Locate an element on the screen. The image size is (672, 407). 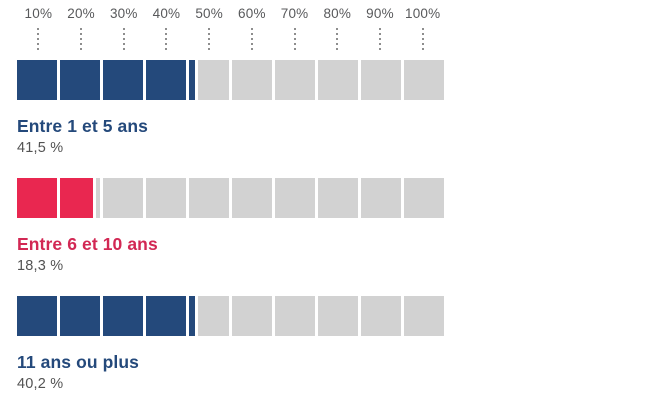
axis-tick-label: 20% is located at coordinates (81, 13).